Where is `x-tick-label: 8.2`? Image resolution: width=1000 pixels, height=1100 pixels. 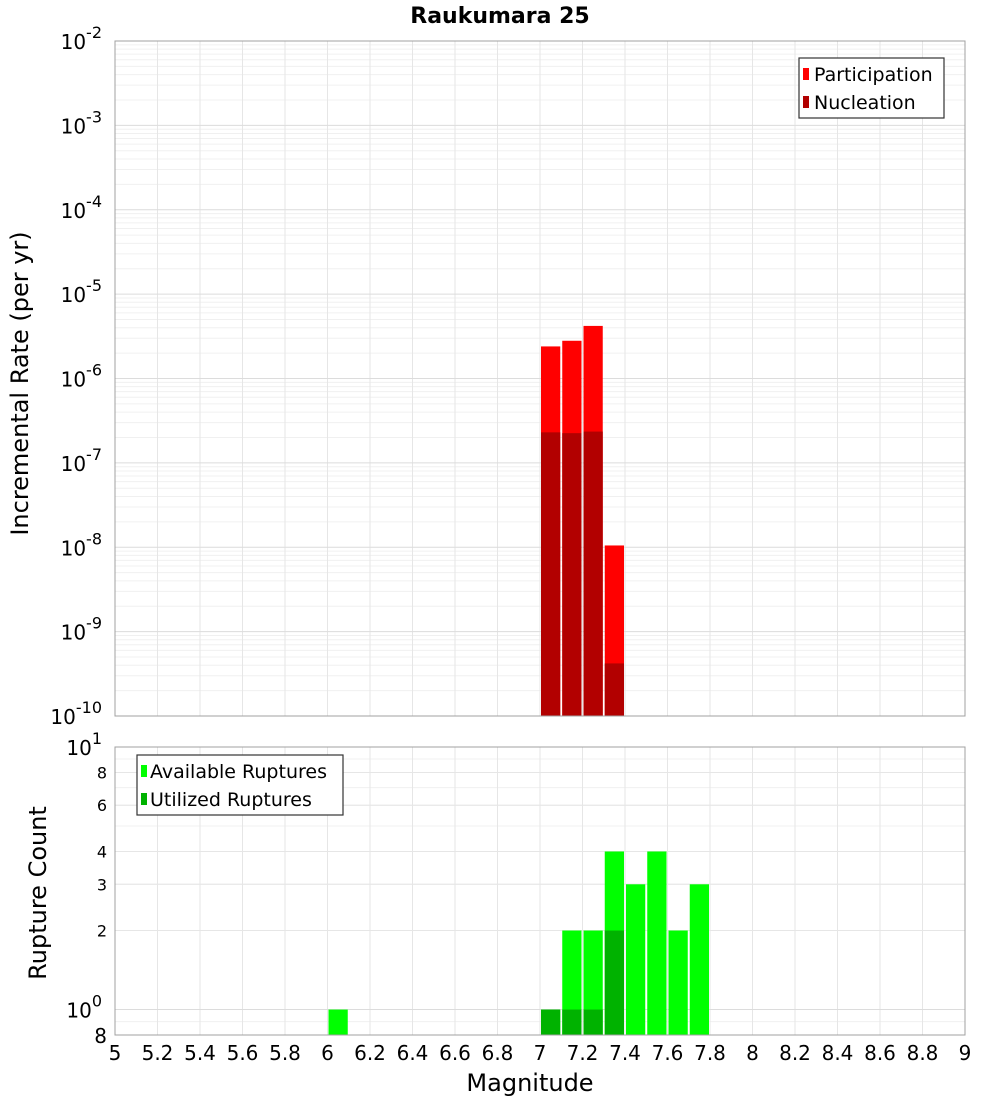
x-tick-label: 8.2 is located at coordinates (795, 1053).